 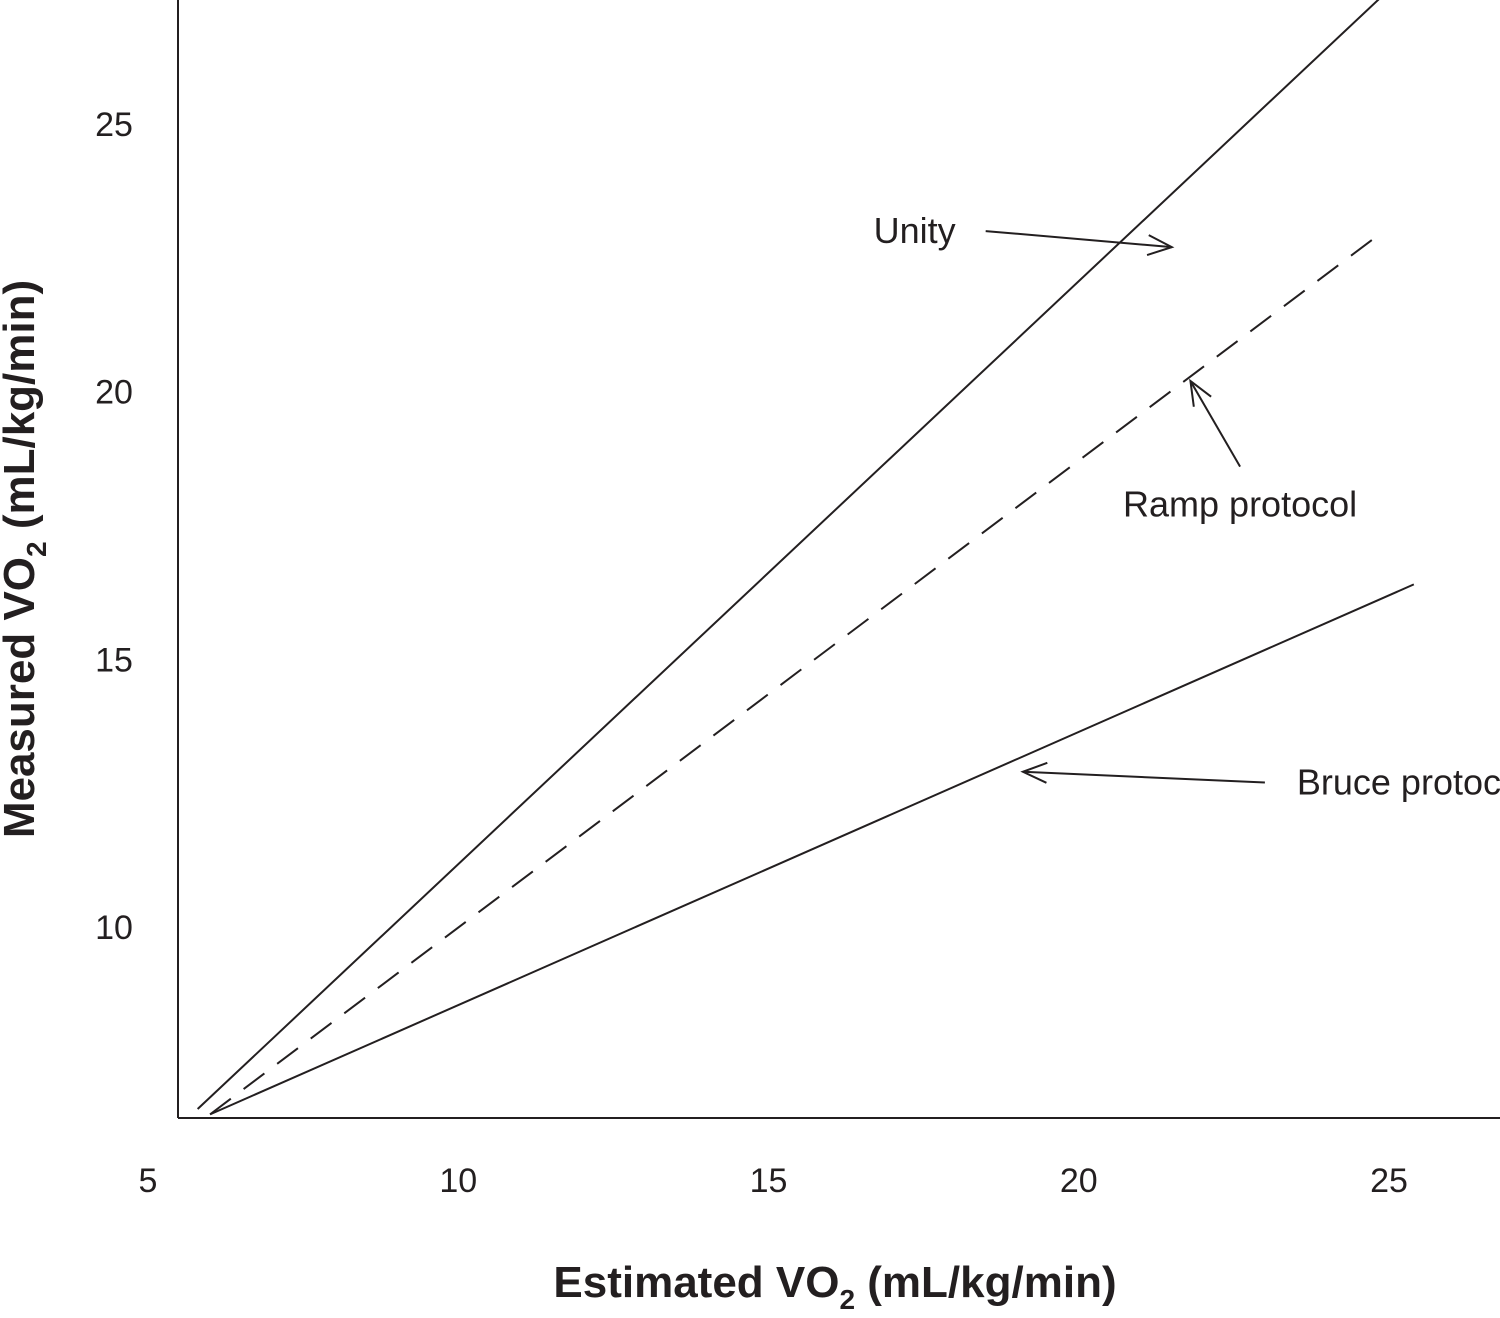 What do you see at coordinates (1389, 1181) in the screenshot?
I see `x-tick-label: 25` at bounding box center [1389, 1181].